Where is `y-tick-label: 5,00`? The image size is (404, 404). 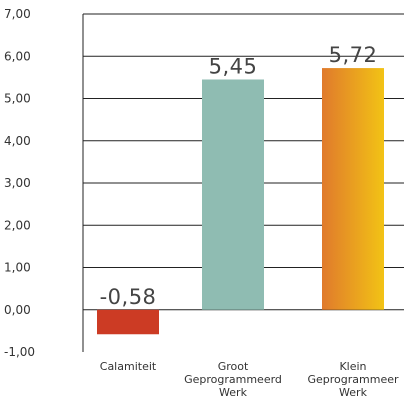
y-tick-label: 5,00 is located at coordinates (17, 99).